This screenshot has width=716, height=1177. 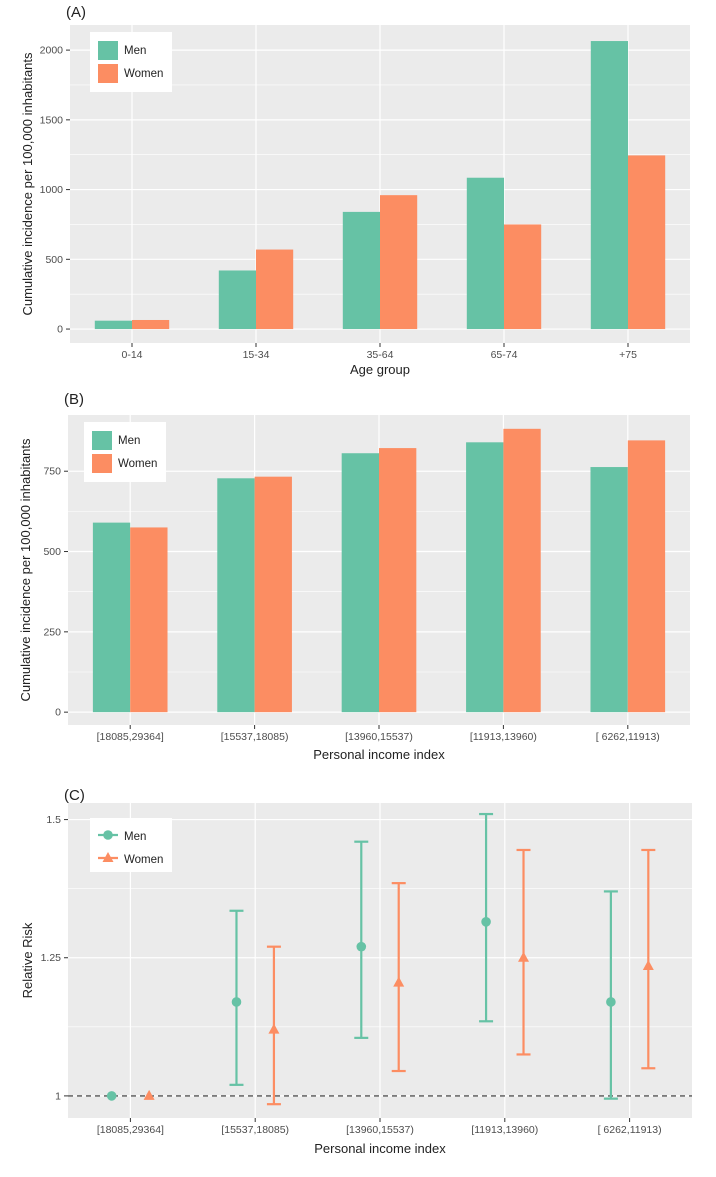 I want to click on x-tick-label: 65-74, so click(x=504, y=355).